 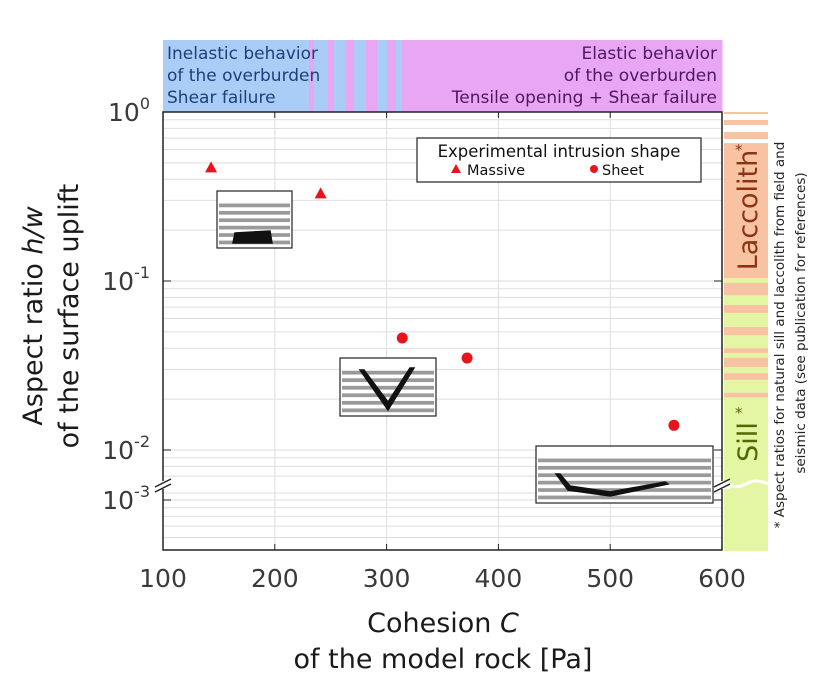 I want to click on y-tick-label: 10⁻¹, so click(x=126, y=279).